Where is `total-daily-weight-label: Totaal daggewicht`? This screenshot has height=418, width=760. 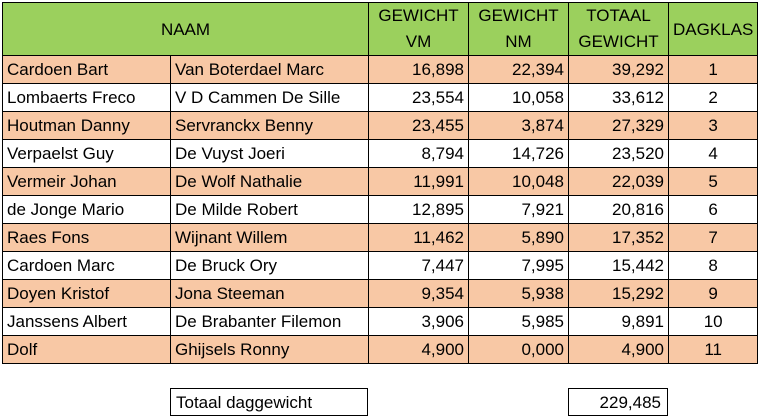
total-daily-weight-label: Totaal daggewicht is located at coordinates (269, 402).